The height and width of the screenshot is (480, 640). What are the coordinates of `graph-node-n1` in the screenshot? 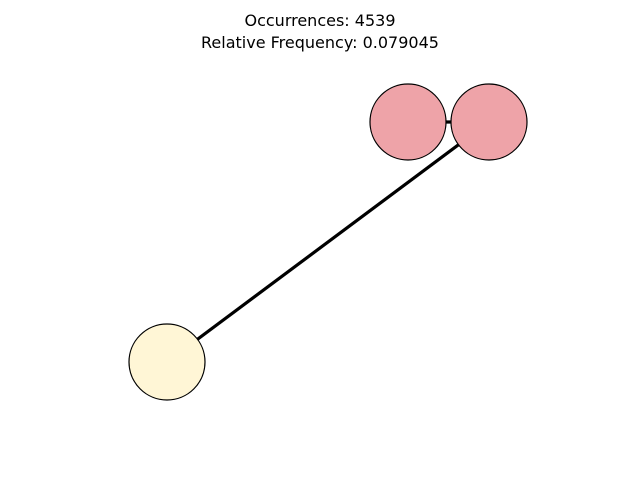 It's located at (408, 122).